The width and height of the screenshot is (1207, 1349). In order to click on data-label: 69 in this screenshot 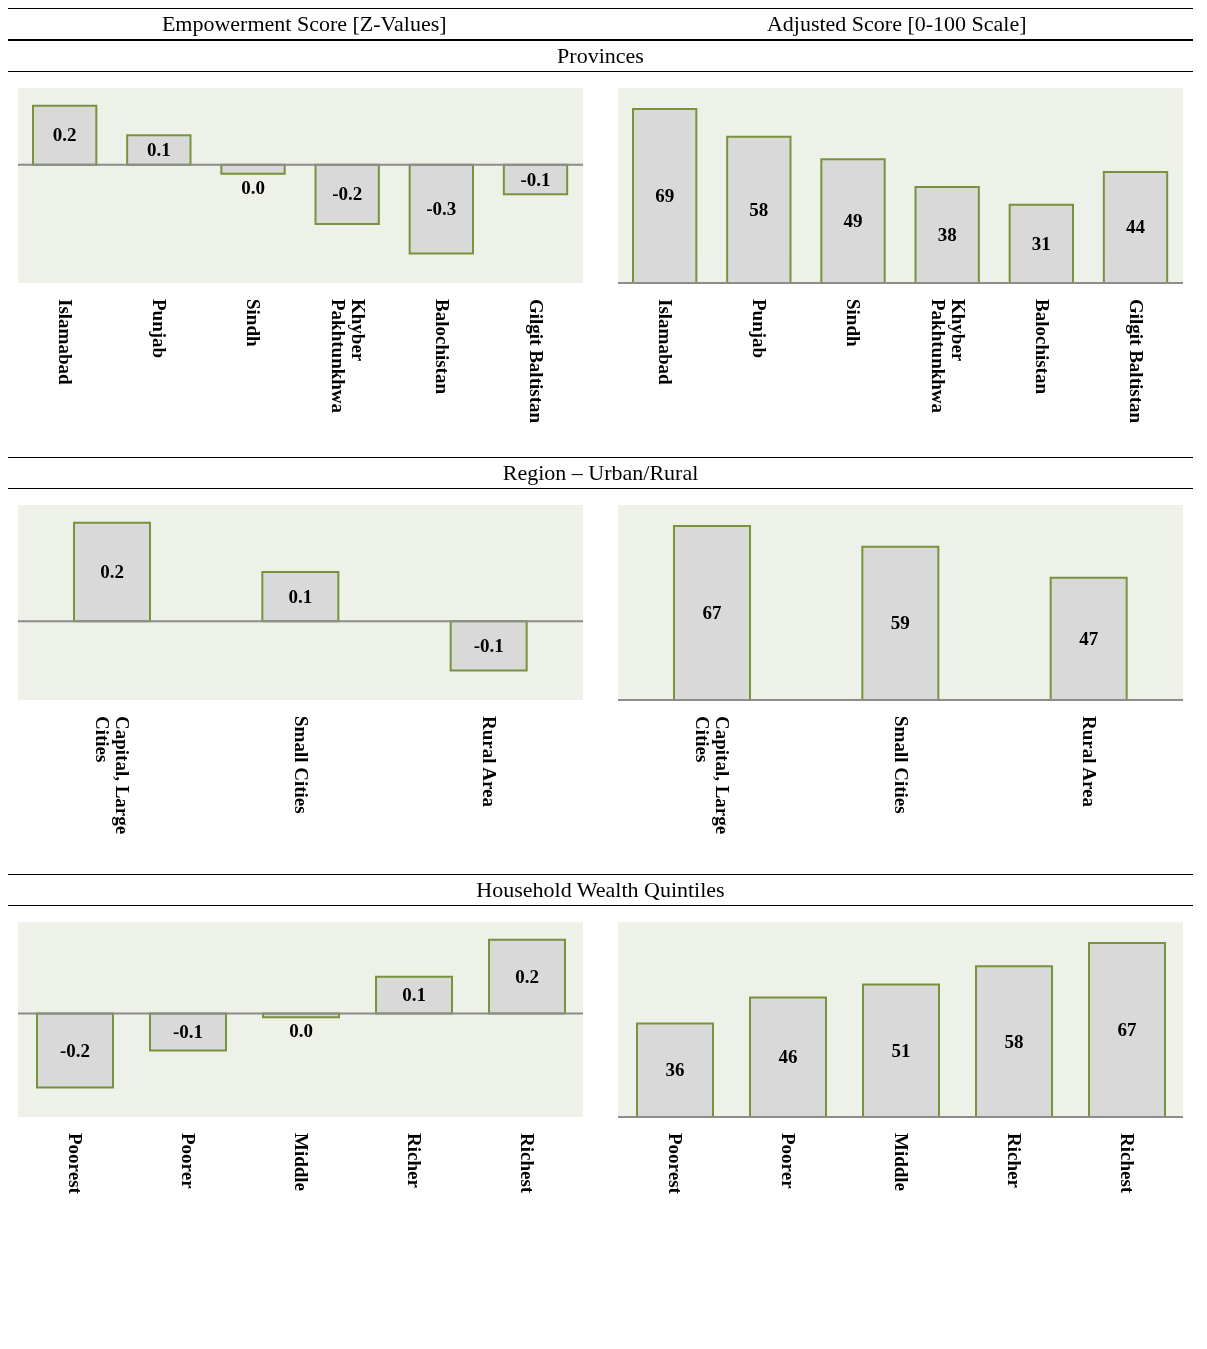, I will do `click(665, 195)`.